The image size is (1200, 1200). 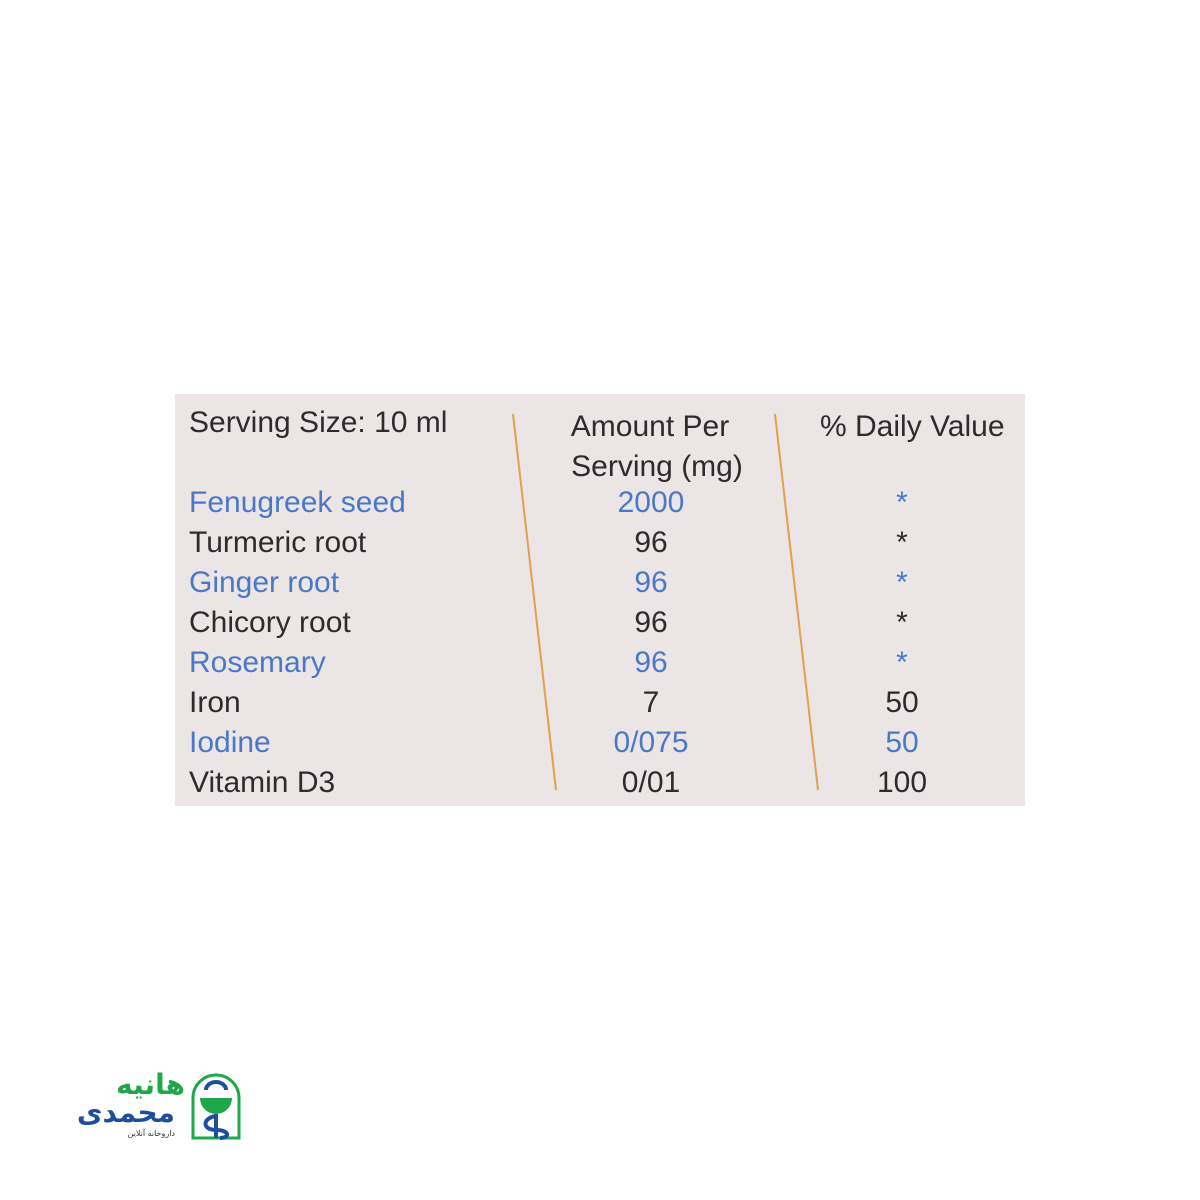 What do you see at coordinates (150, 1084) in the screenshot?
I see `logo-name-line1: هانیه` at bounding box center [150, 1084].